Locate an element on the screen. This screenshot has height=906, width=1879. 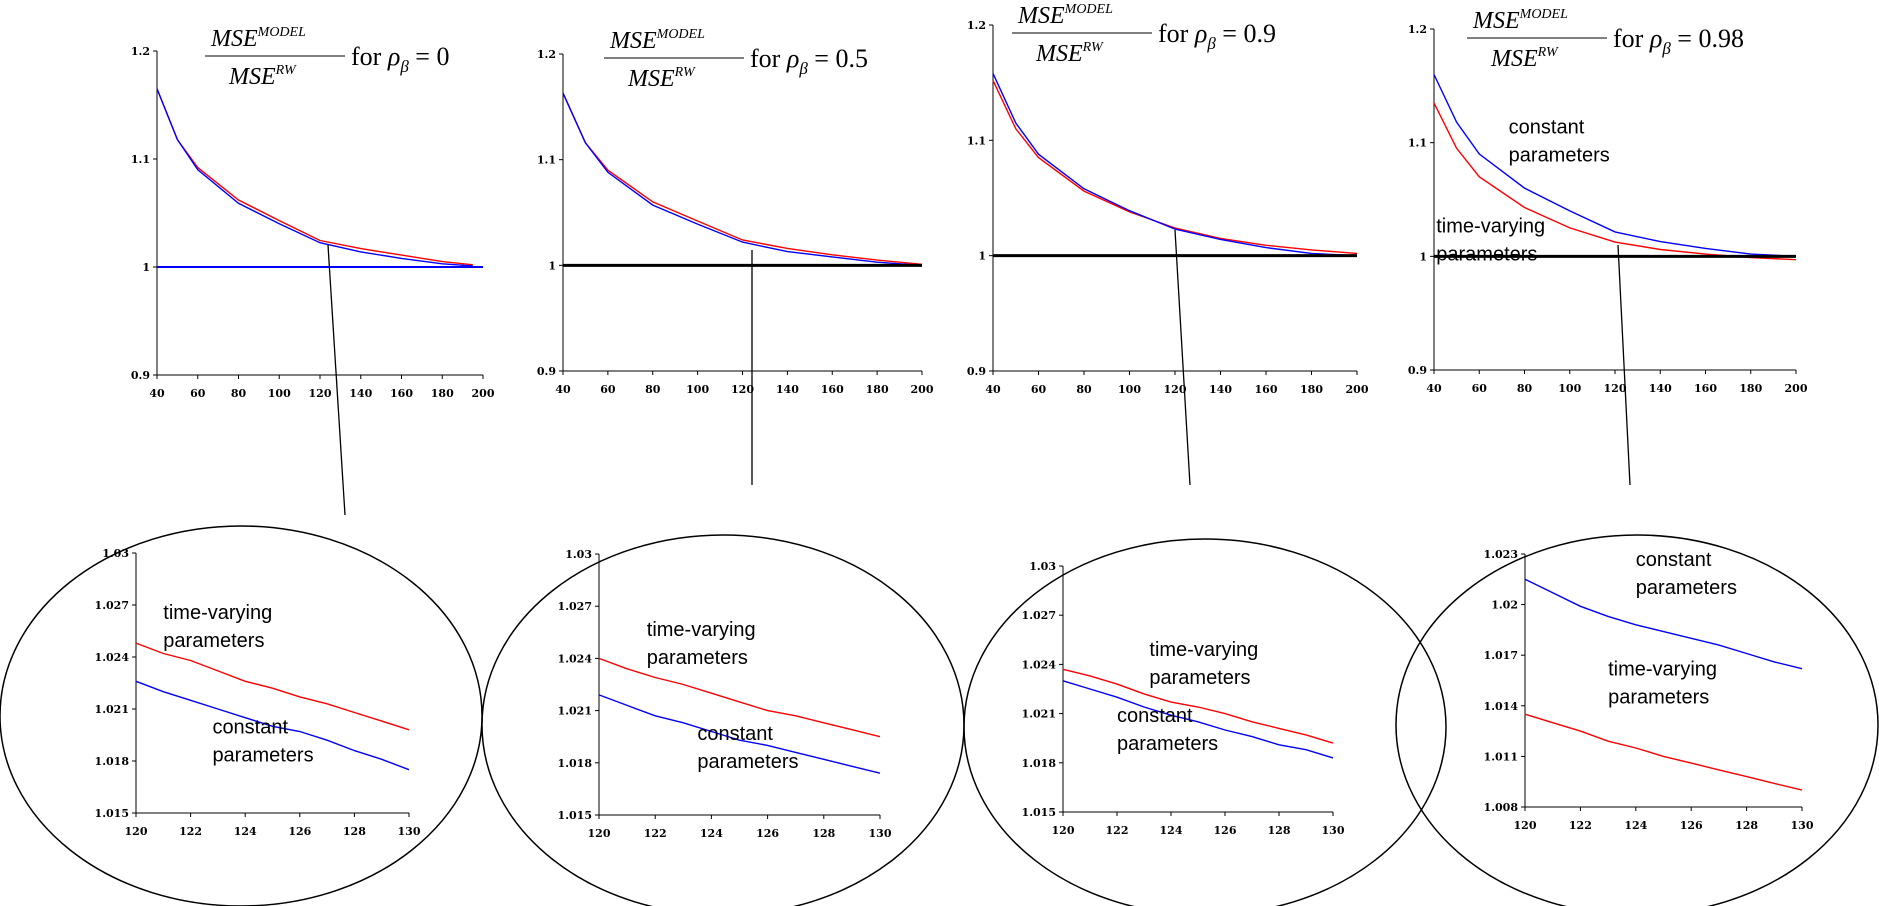
panel-3-zoom-annotation-line: time-varying is located at coordinates (1203, 650).